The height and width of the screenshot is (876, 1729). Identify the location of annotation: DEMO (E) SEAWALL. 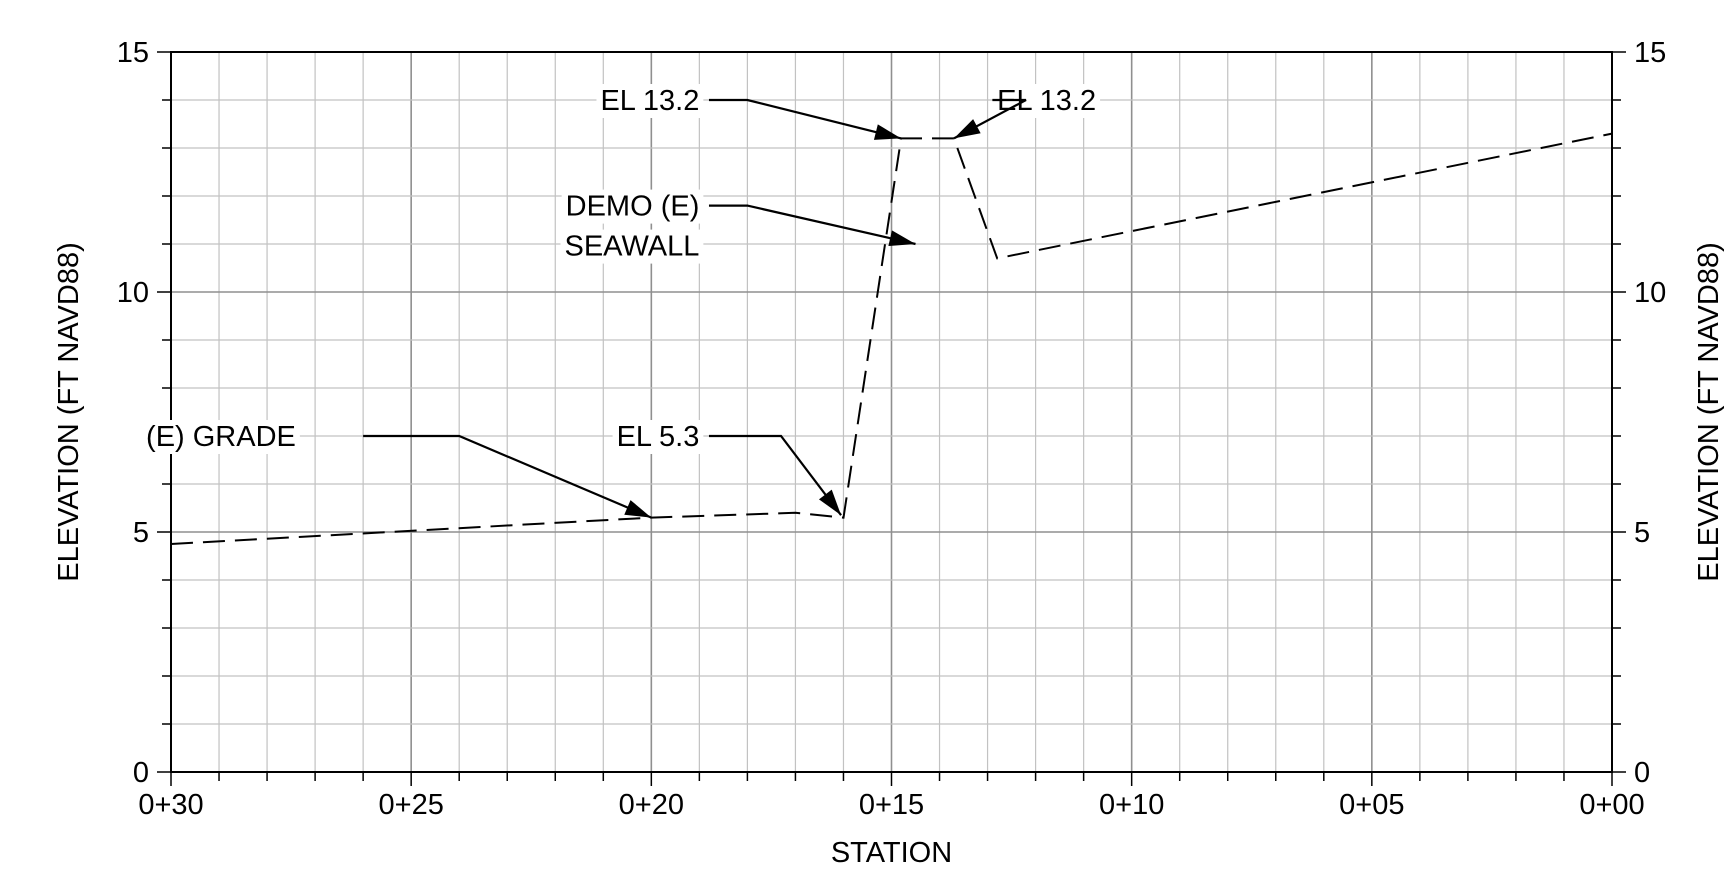
(738, 226).